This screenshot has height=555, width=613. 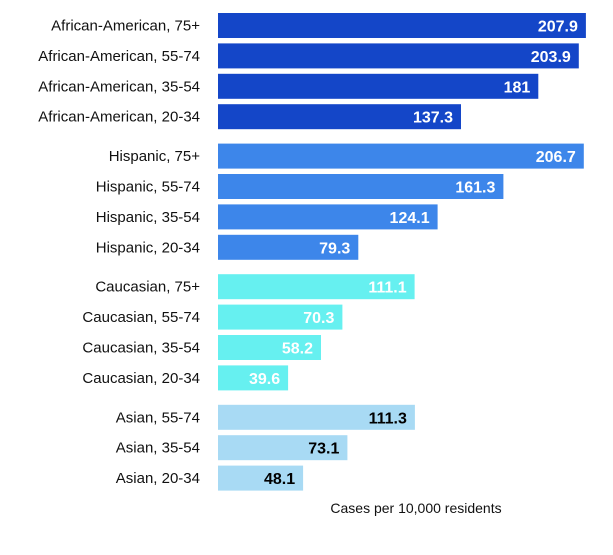 I want to click on value-label: 79.3, so click(x=334, y=248).